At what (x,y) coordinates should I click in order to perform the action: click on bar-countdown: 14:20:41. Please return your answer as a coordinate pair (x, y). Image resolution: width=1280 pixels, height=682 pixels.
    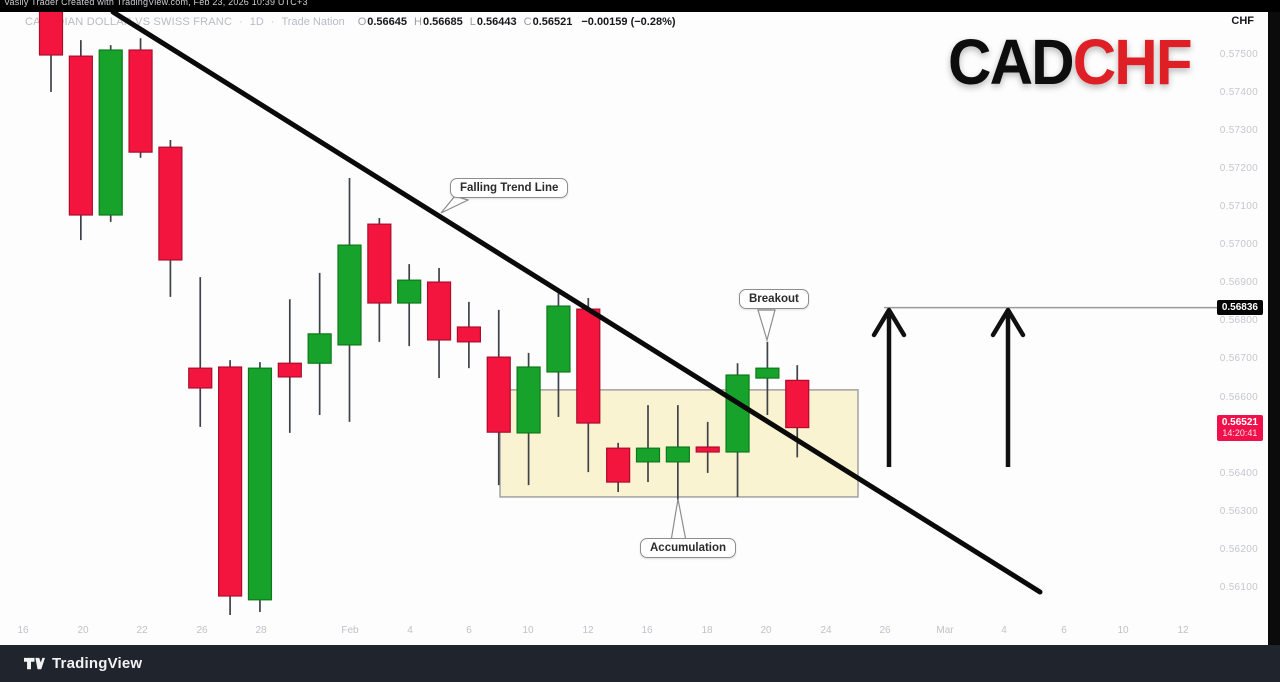
    Looking at the image, I should click on (1240, 432).